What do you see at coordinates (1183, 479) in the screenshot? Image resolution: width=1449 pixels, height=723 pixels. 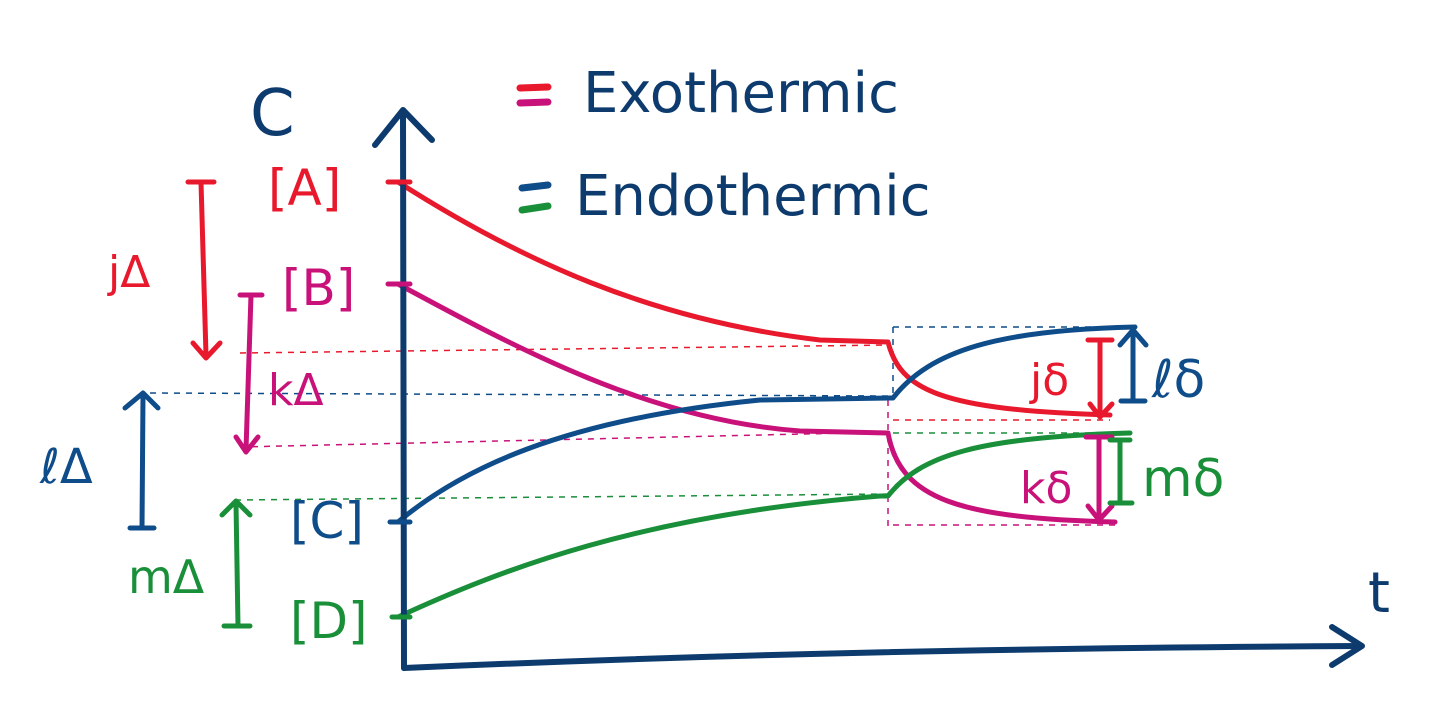 I see `label-m-small-delta: mδ` at bounding box center [1183, 479].